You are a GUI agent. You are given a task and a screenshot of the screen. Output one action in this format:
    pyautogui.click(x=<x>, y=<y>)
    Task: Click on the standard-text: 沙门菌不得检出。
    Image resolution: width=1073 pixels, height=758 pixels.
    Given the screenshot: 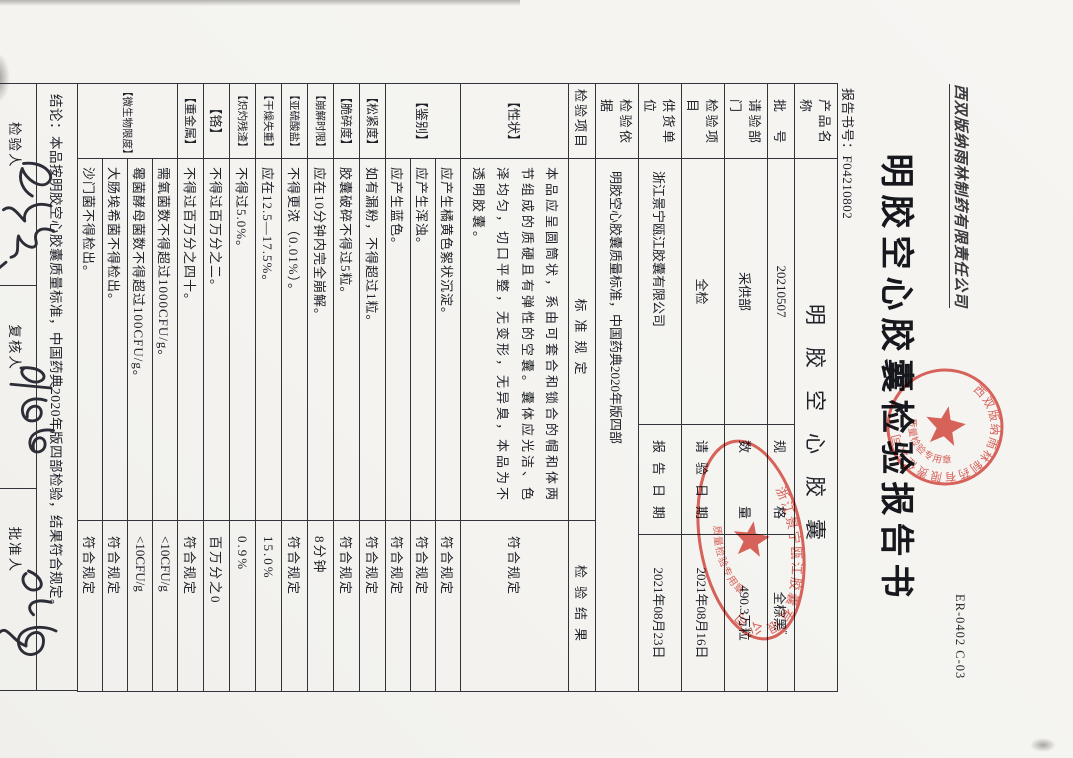 What is the action you would take?
    pyautogui.click(x=90, y=339)
    